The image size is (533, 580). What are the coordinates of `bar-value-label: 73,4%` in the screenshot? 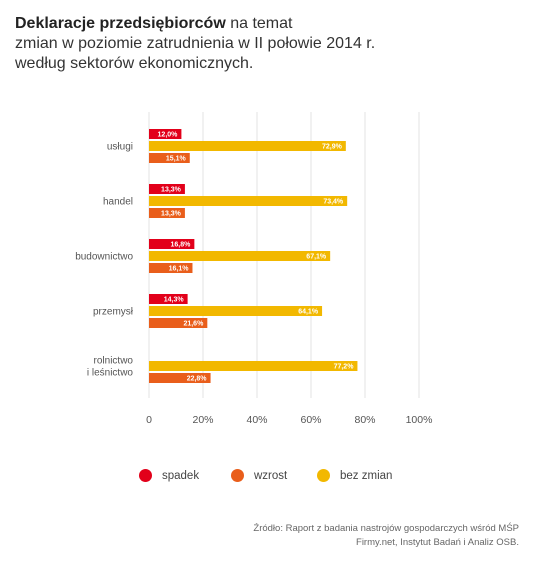 It's located at (333, 201).